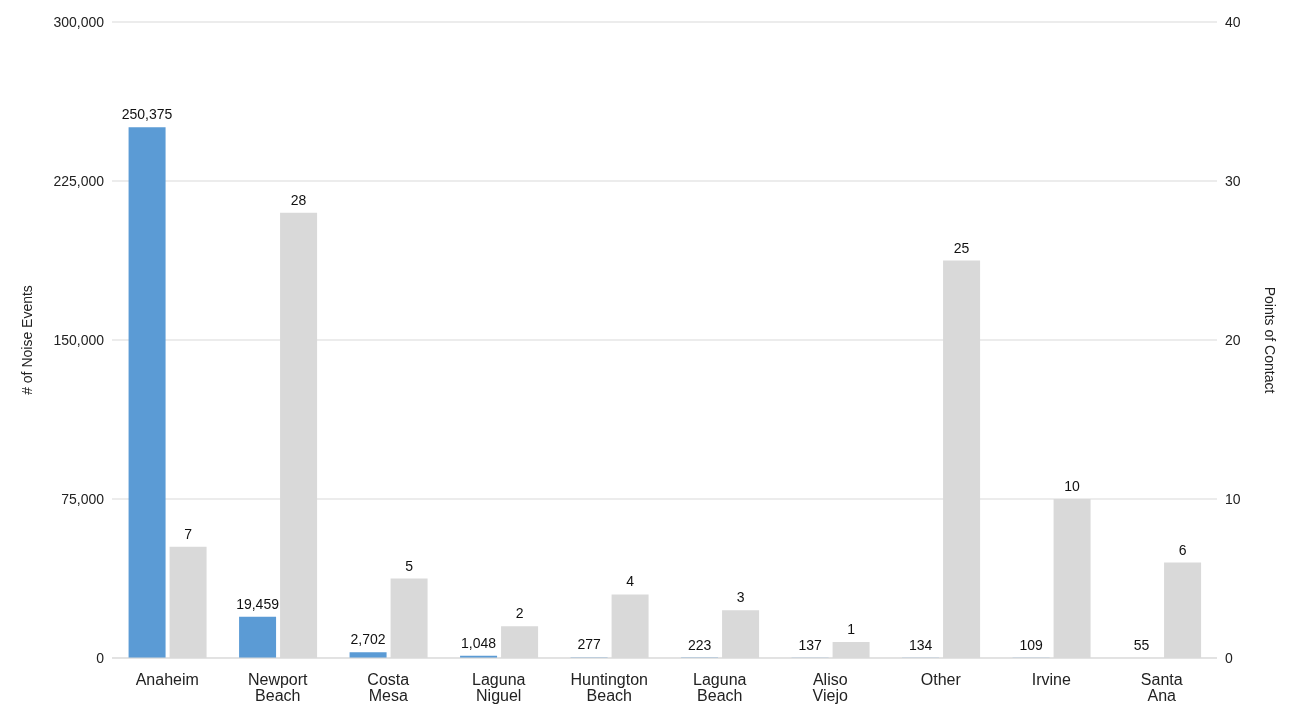 This screenshot has width=1299, height=715. I want to click on data-label: 4, so click(630, 581).